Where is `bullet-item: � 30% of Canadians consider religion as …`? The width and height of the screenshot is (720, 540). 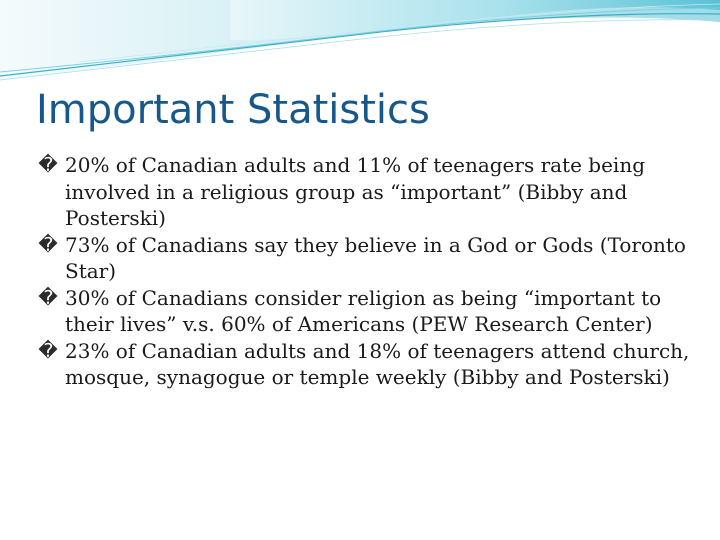 bullet-item: � 30% of Canadians consider religion as … is located at coordinates (364, 311).